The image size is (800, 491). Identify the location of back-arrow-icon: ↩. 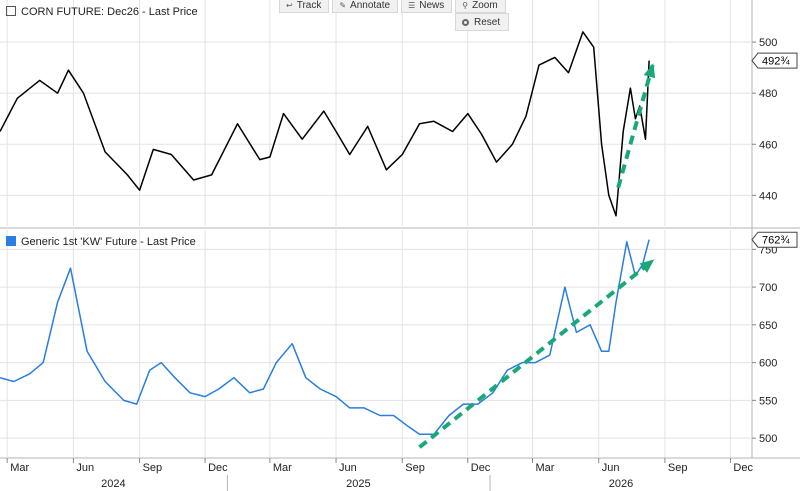
(289, 5).